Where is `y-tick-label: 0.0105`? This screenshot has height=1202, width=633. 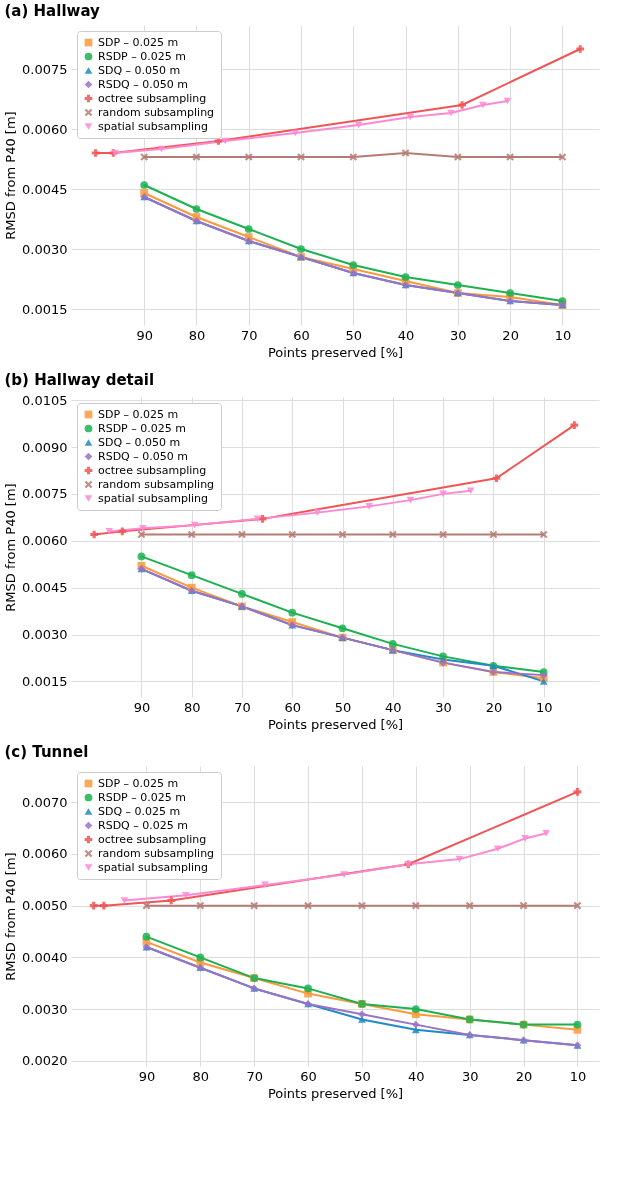
y-tick-label: 0.0105 is located at coordinates (45, 400).